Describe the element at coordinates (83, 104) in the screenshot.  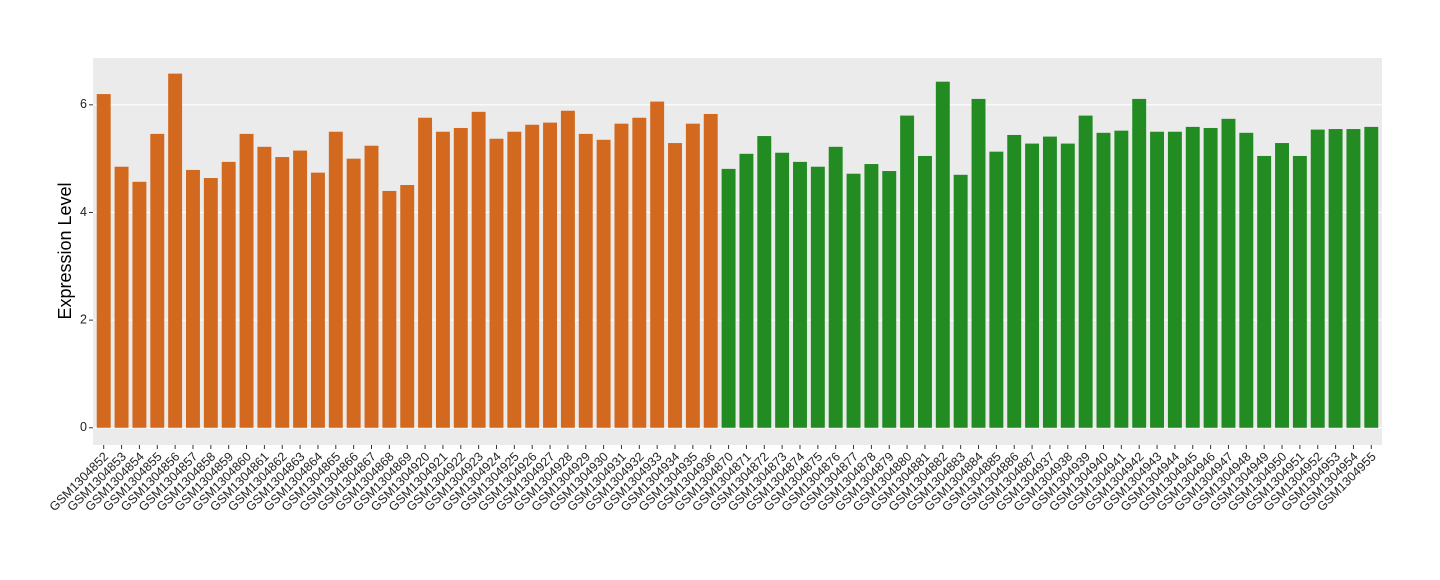
I see `y-tick-label: 6` at that location.